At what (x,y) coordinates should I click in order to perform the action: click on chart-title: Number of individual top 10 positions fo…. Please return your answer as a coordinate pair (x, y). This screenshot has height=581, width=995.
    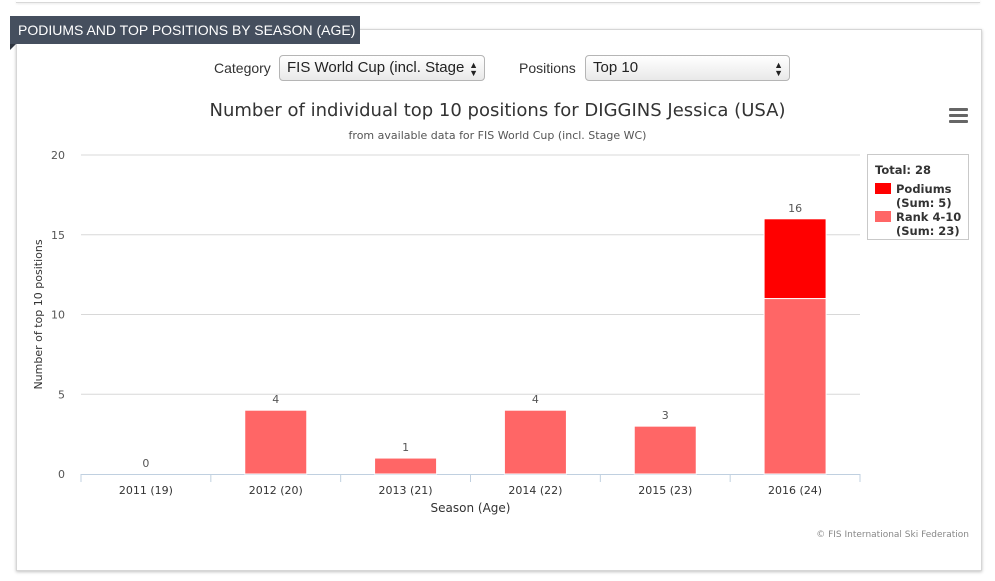
    Looking at the image, I should click on (497, 110).